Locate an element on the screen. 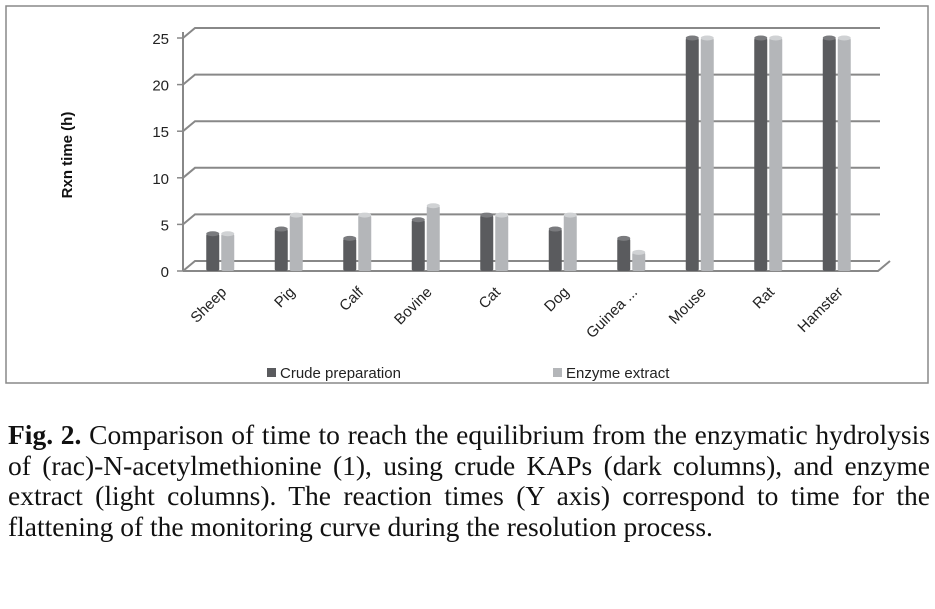 This screenshot has height=609, width=935. y-tick-label: 20 is located at coordinates (160, 86).